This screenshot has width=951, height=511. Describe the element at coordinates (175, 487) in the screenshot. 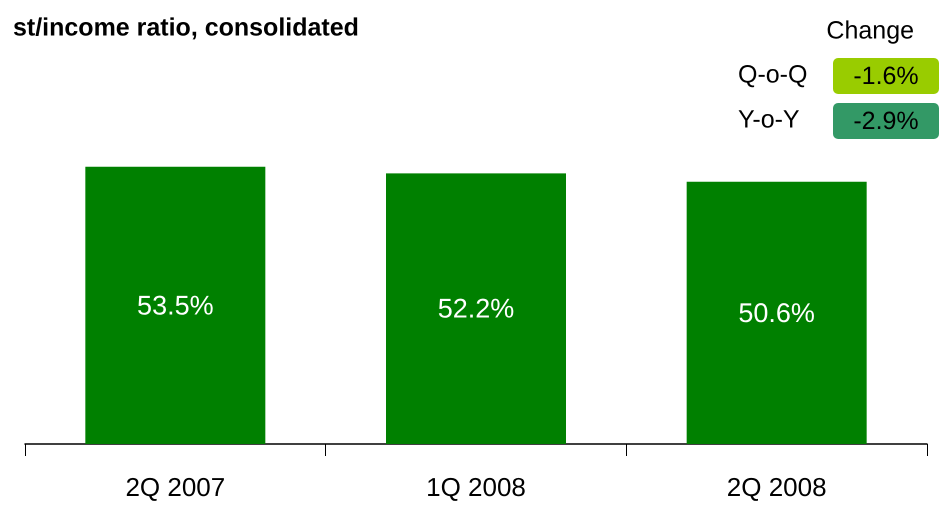

I see `x-tick-label: 2Q 2007` at that location.